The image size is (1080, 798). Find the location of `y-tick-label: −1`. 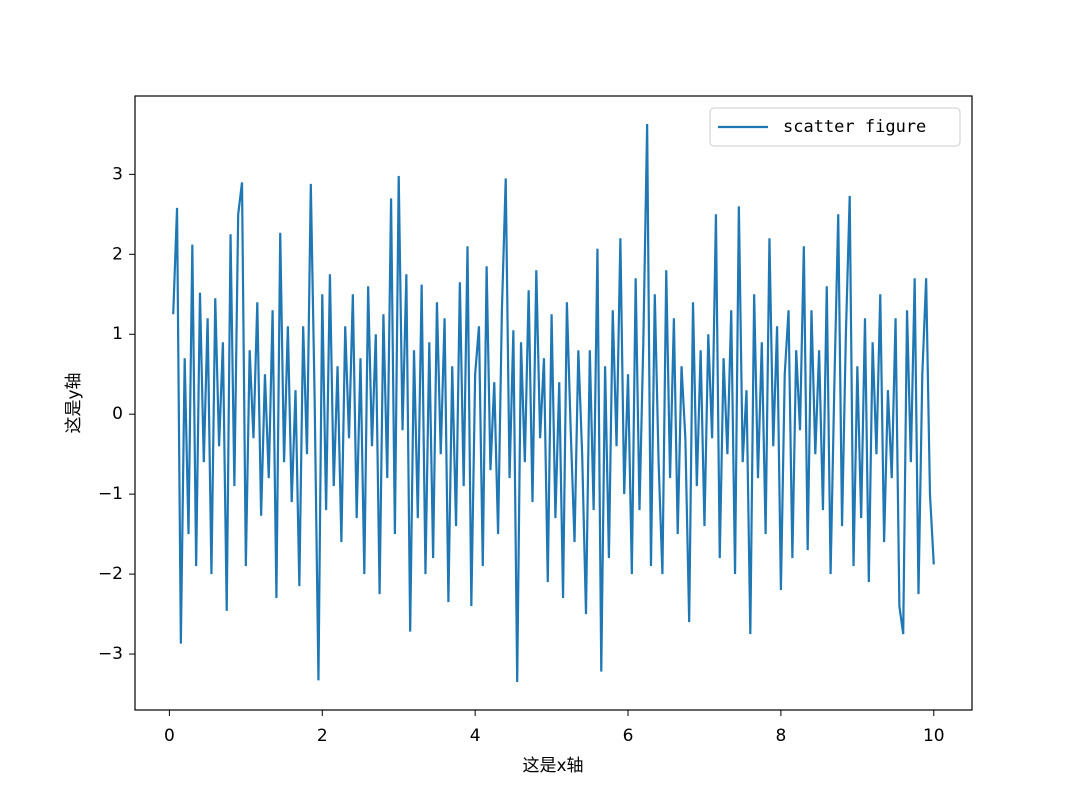

y-tick-label: −1 is located at coordinates (110, 494).